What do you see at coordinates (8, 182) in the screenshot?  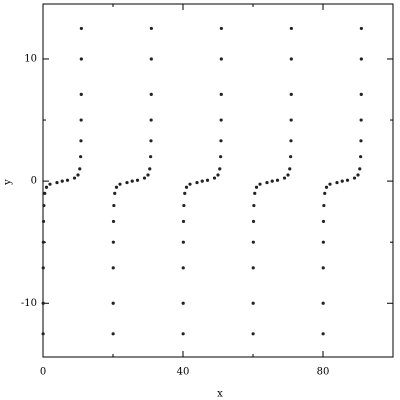 I see `y-axis-label: y` at bounding box center [8, 182].